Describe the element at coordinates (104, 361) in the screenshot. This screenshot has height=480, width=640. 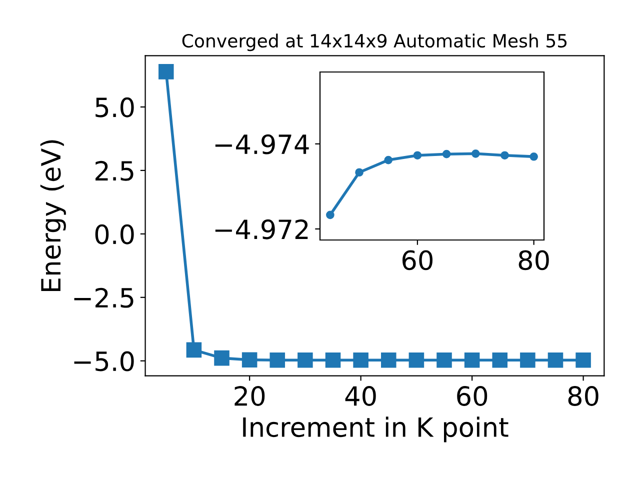
I see `y-tick-label: −5.0` at that location.